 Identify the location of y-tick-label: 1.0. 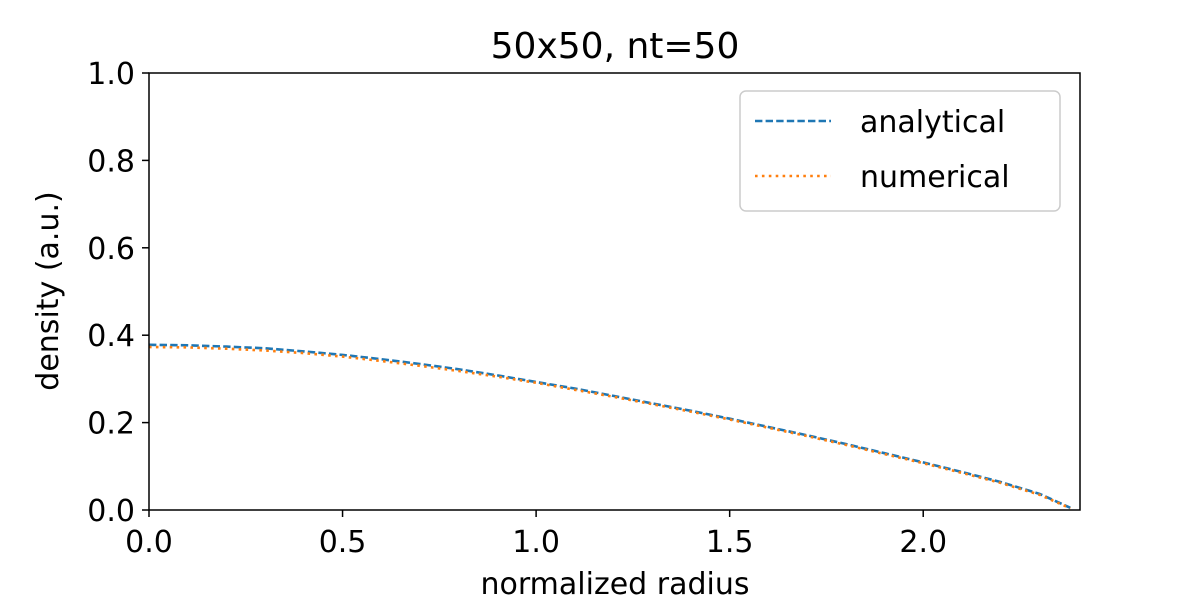
(111, 74).